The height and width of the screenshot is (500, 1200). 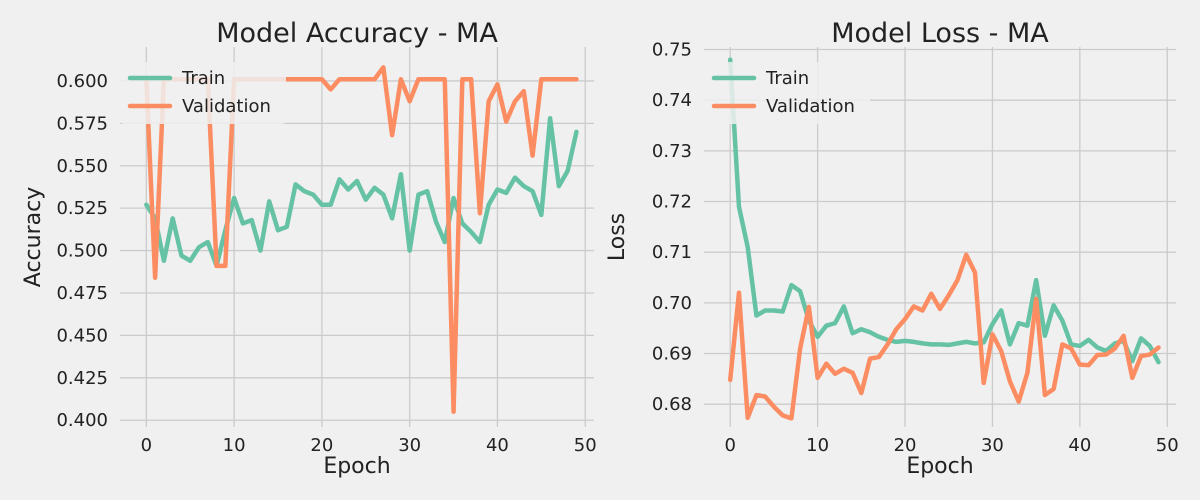 What do you see at coordinates (787, 78) in the screenshot?
I see `loss-legend-label-train: Train` at bounding box center [787, 78].